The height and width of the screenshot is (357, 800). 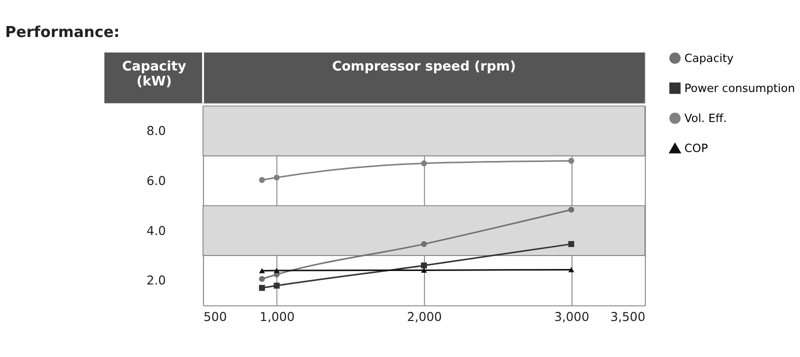 I want to click on x-axis-title: Compressor speed (rpm), so click(x=424, y=66).